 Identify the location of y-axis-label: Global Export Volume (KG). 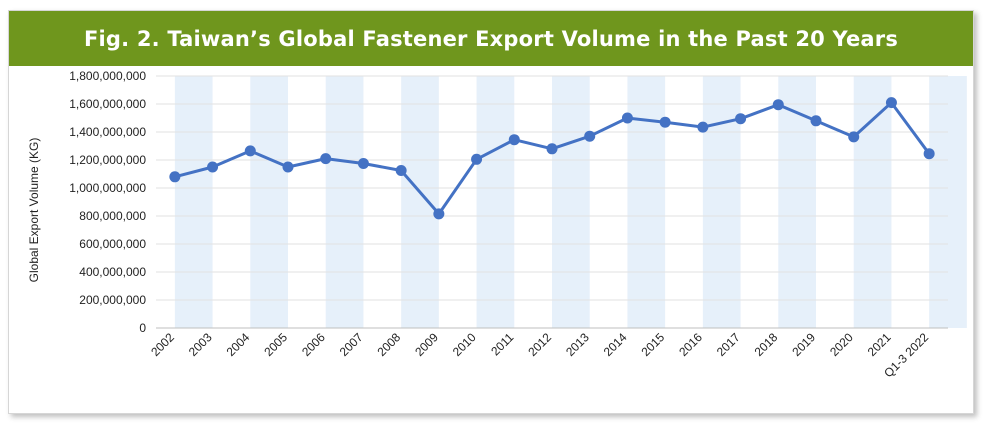
(34, 210).